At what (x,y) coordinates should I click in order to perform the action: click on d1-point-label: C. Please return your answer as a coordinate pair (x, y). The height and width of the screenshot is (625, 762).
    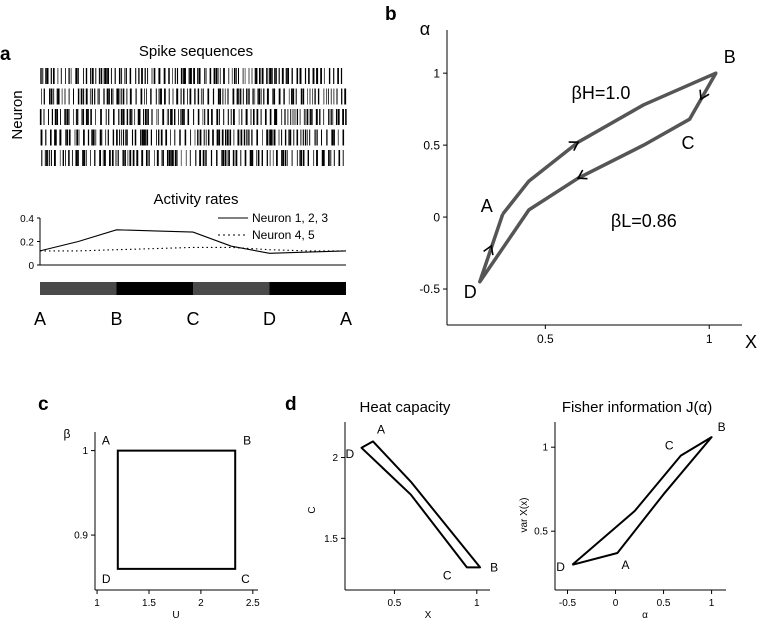
    Looking at the image, I should click on (447, 575).